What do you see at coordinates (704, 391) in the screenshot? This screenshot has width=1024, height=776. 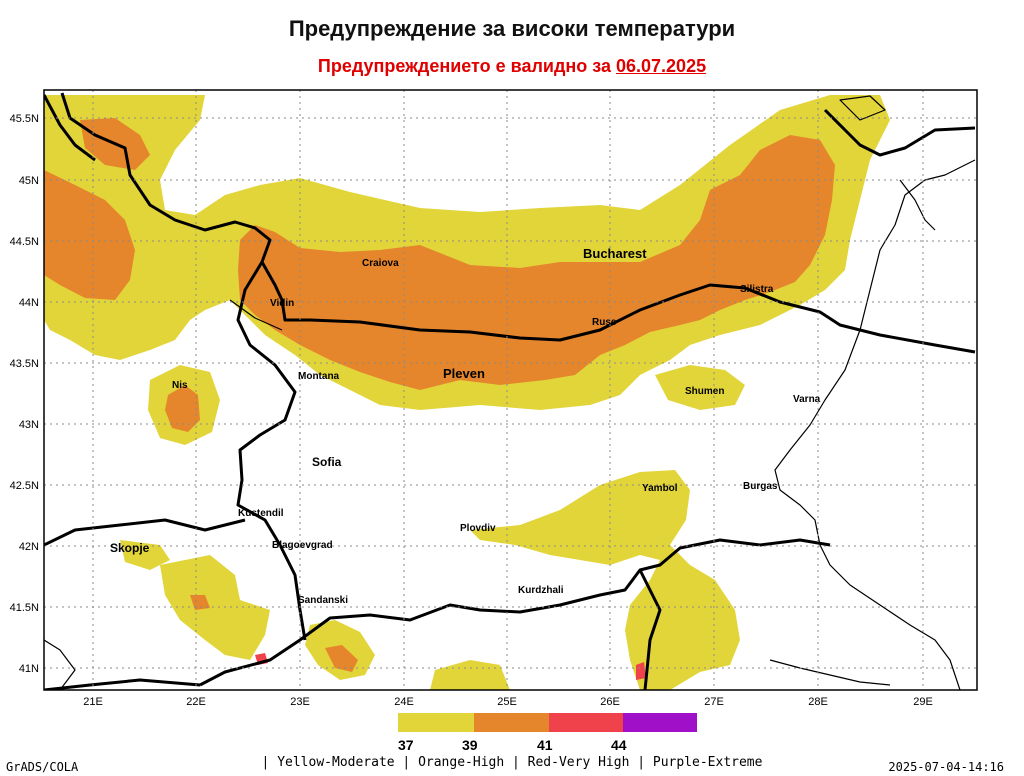 I see `city-label: Shumen` at bounding box center [704, 391].